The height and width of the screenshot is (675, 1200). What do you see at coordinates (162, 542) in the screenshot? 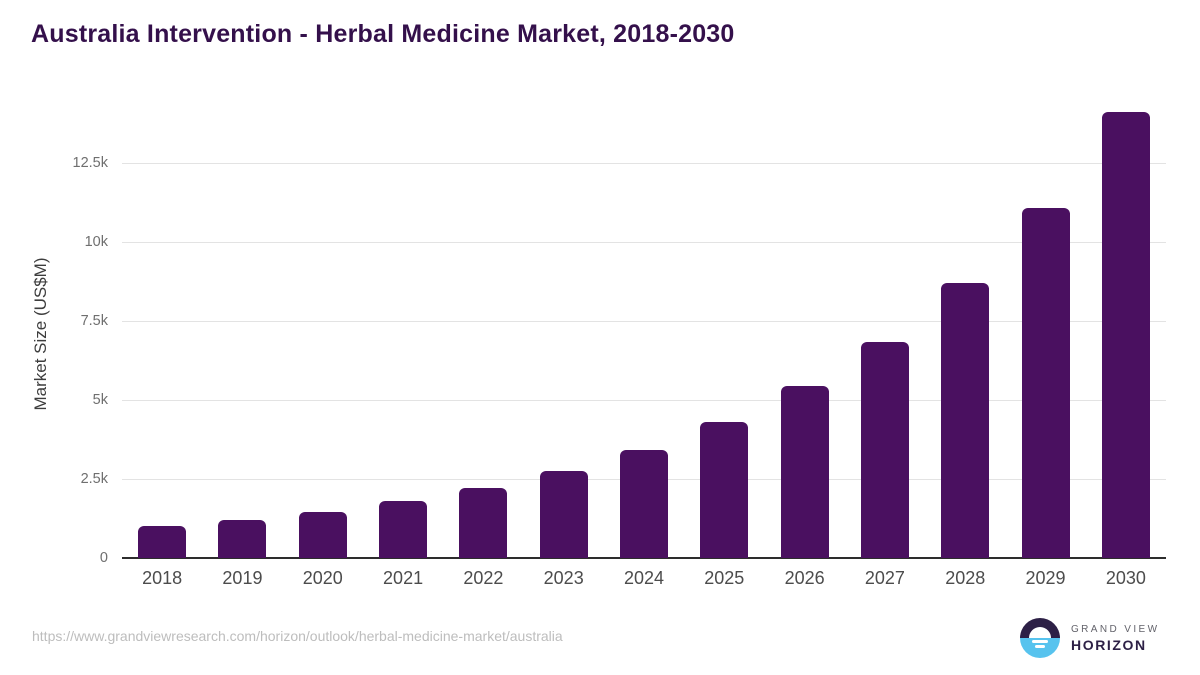
I see `bar-2018` at bounding box center [162, 542].